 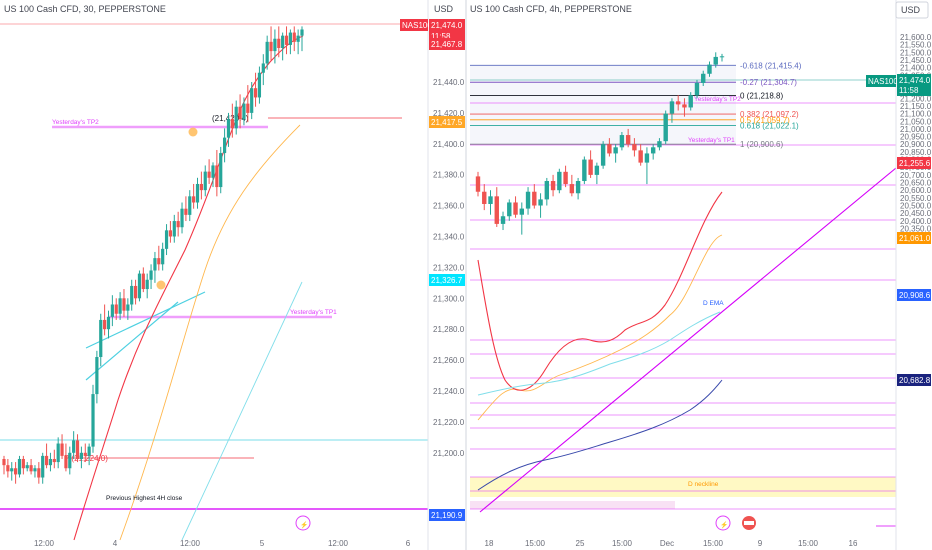 What do you see at coordinates (449, 144) in the screenshot?
I see `price-tick-label: 21,400.0` at bounding box center [449, 144].